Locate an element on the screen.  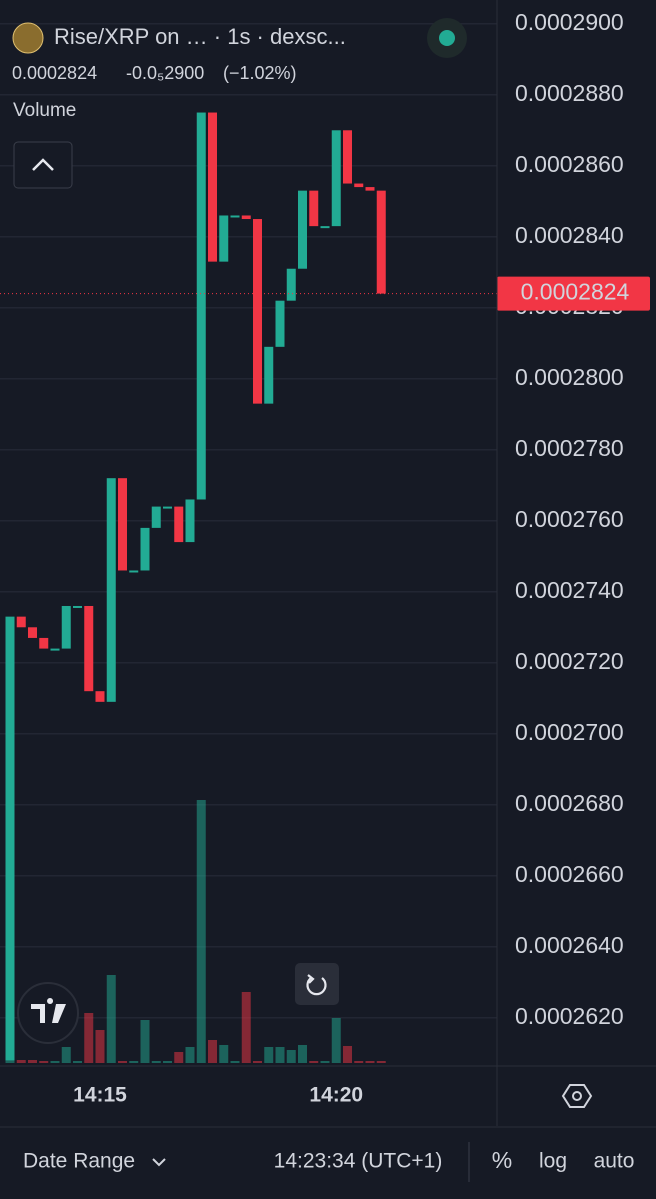
reset-arrow is located at coordinates (311, 979).